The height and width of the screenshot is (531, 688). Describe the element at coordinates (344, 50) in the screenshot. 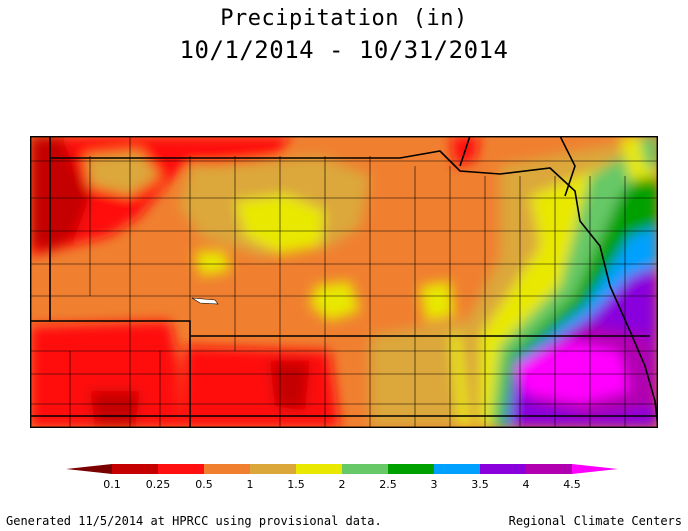

I see `map-date-range: 10/1/2014 - 10/31/2014` at that location.